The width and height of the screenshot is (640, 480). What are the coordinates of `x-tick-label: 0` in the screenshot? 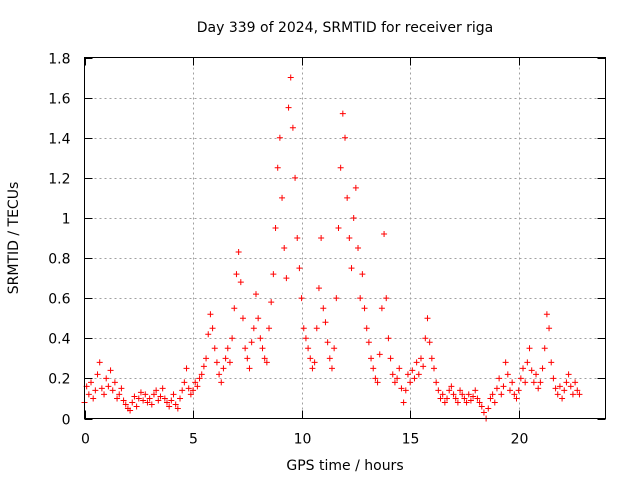 It's located at (85, 440).